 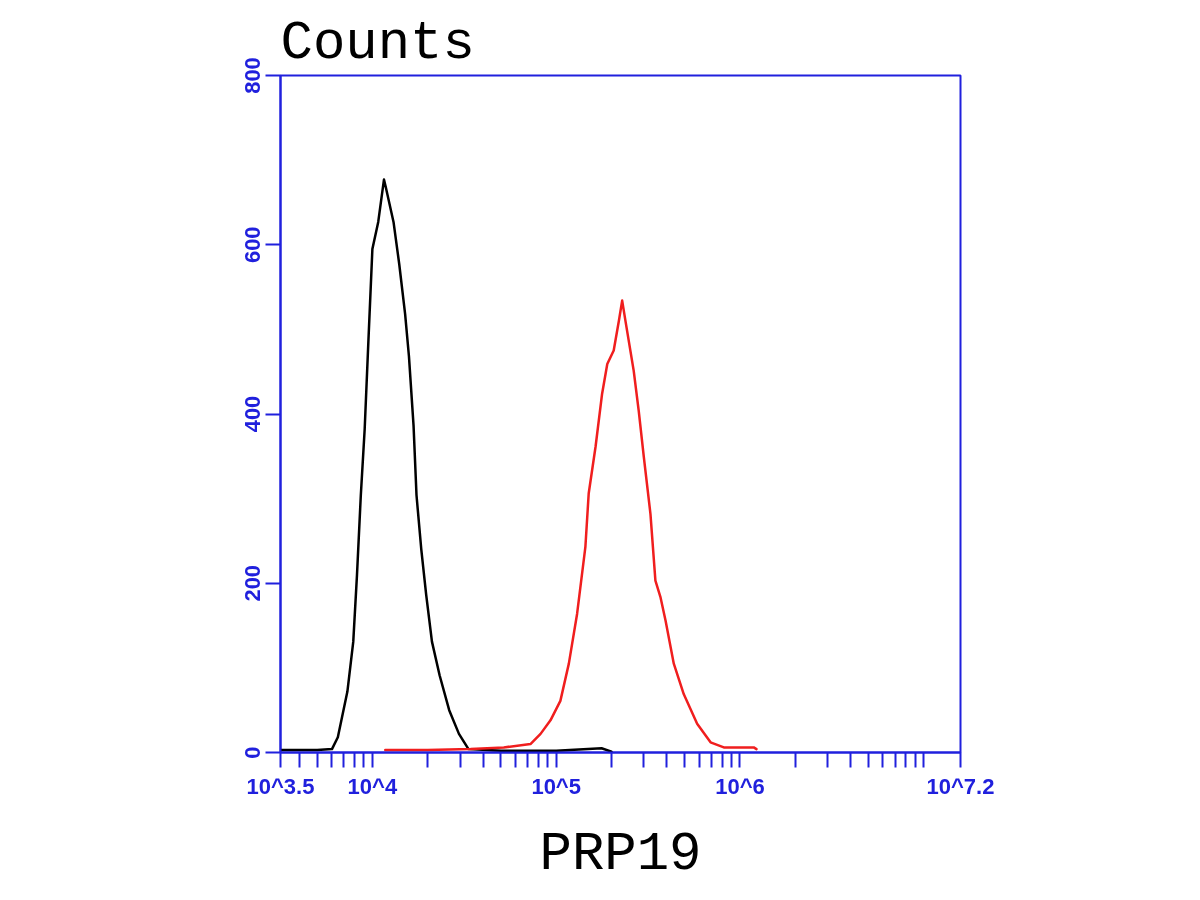 I want to click on y-tick-label: 600, so click(x=252, y=245).